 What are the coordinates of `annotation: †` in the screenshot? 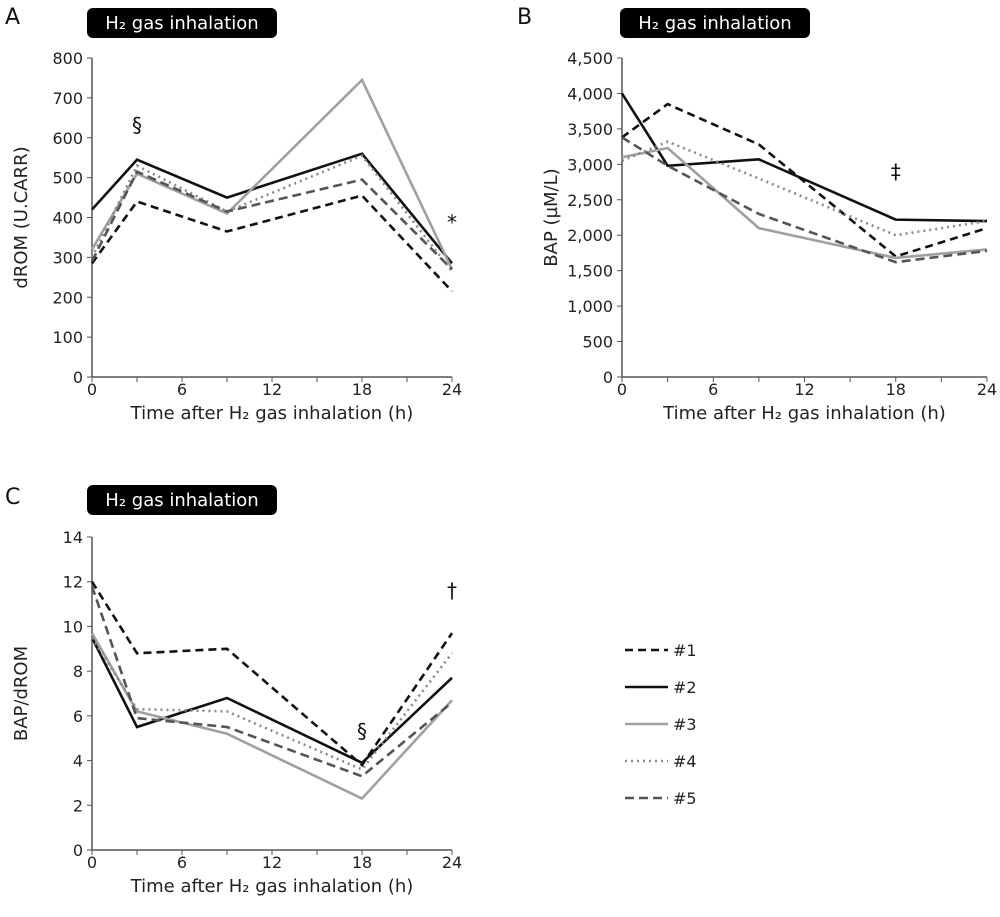 It's located at (452, 590).